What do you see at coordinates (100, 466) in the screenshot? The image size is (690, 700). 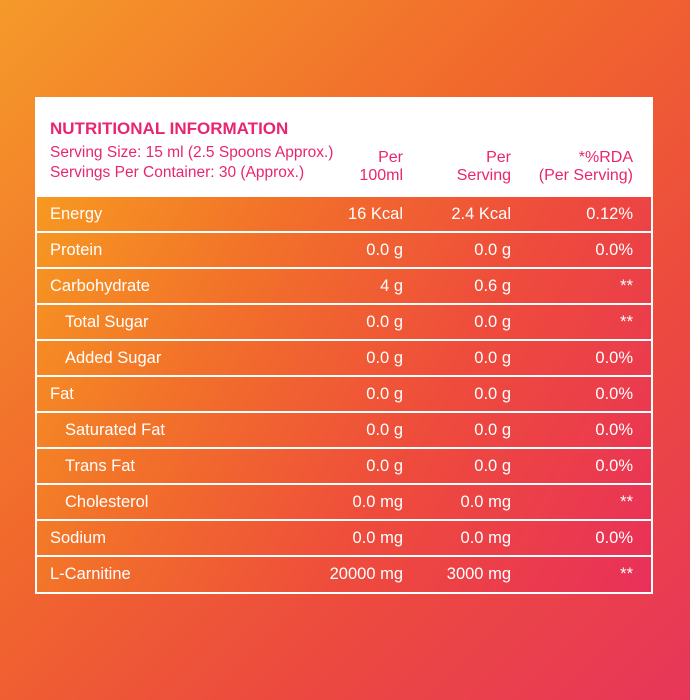 I see `nutrient-name: Trans Fat` at bounding box center [100, 466].